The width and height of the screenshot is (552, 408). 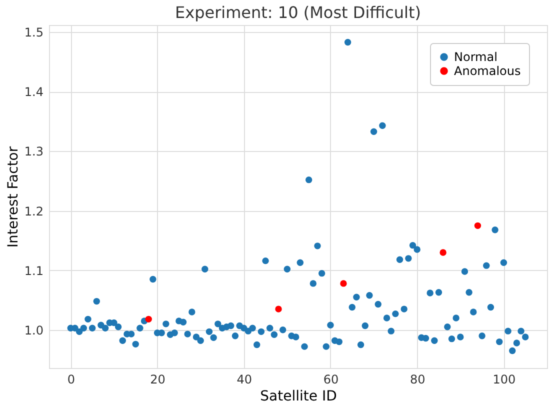 What do you see at coordinates (71, 379) in the screenshot?
I see `x-tick-label: 0` at bounding box center [71, 379].